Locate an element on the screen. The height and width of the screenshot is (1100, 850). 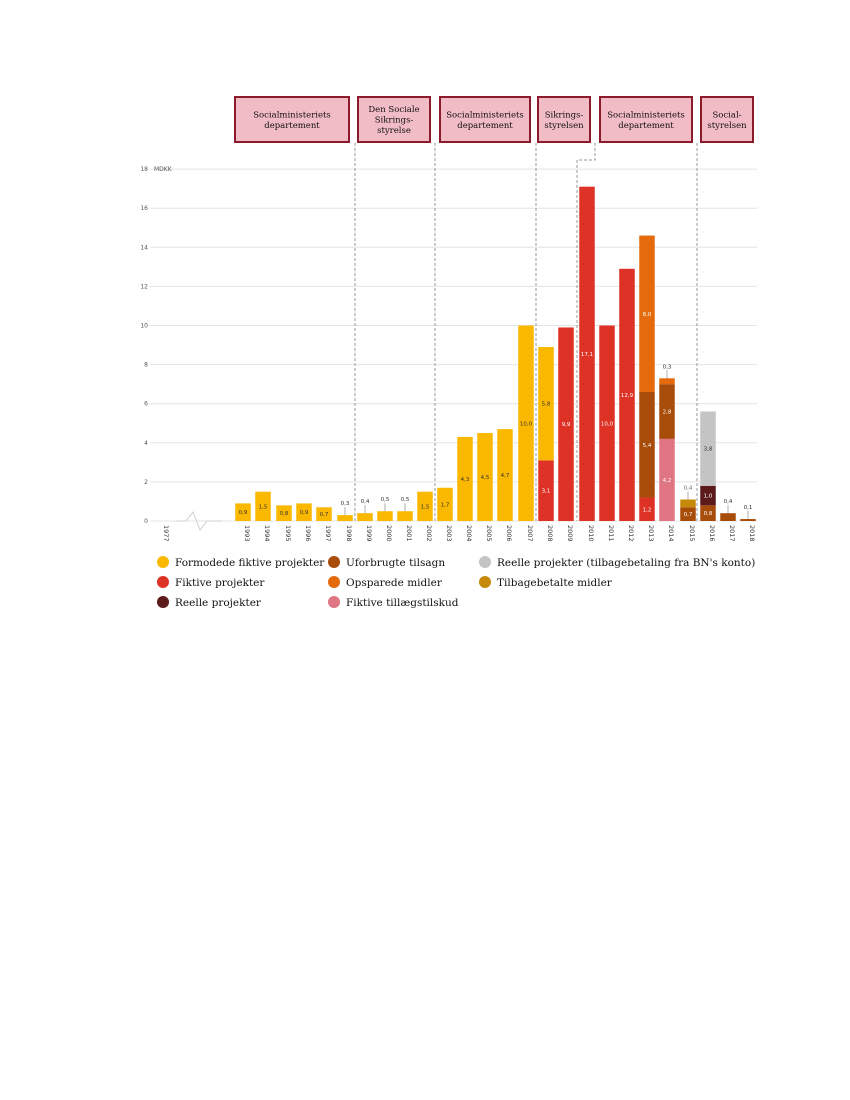
x-tick-label: 2010 is located at coordinates (591, 533).